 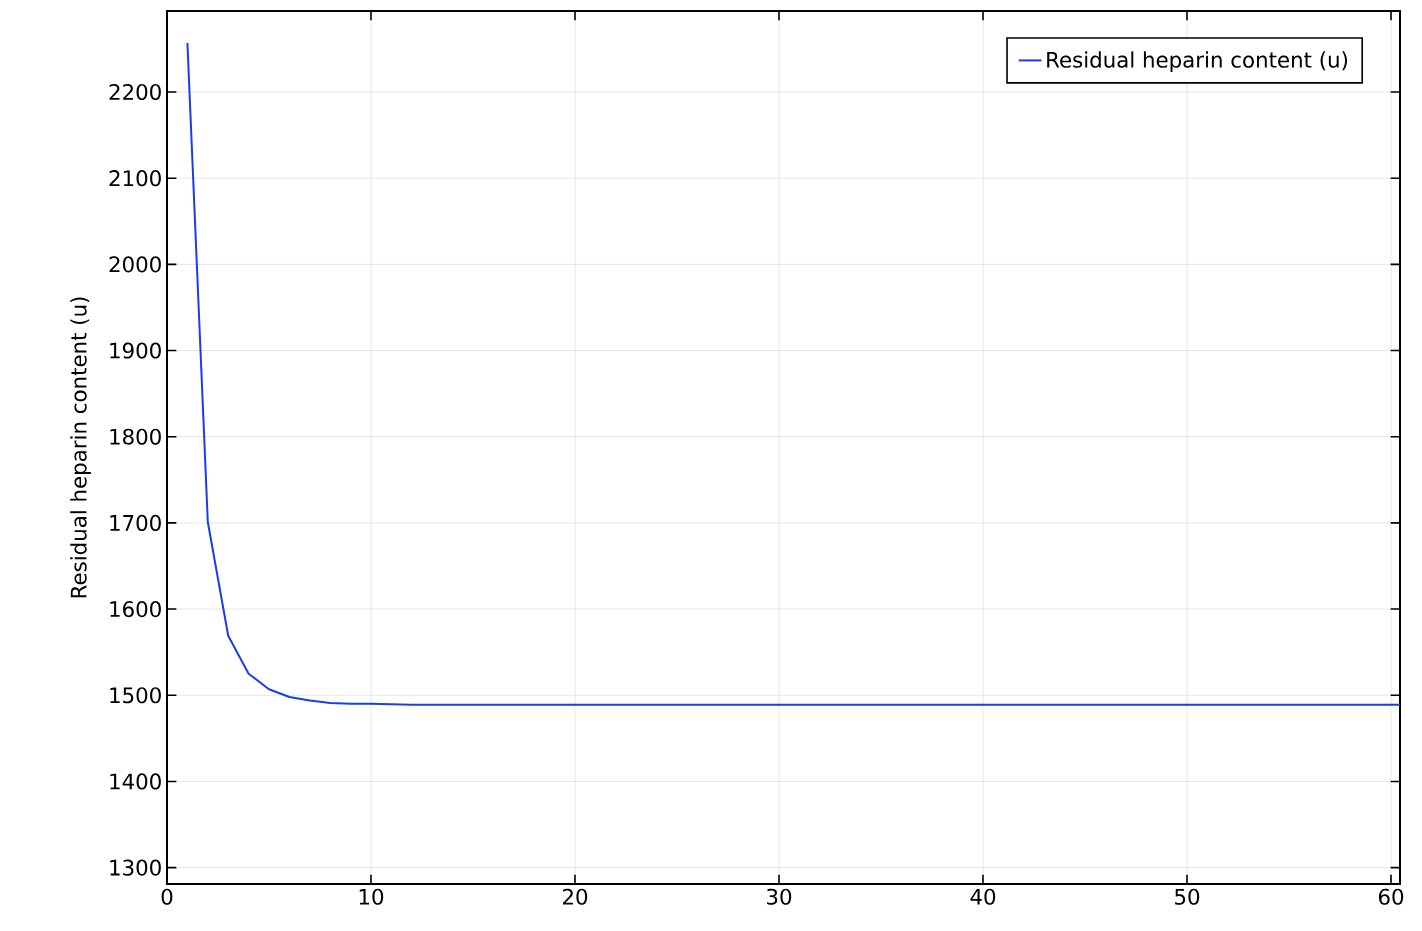 I want to click on y-tick-label: 1600, so click(x=135, y=609).